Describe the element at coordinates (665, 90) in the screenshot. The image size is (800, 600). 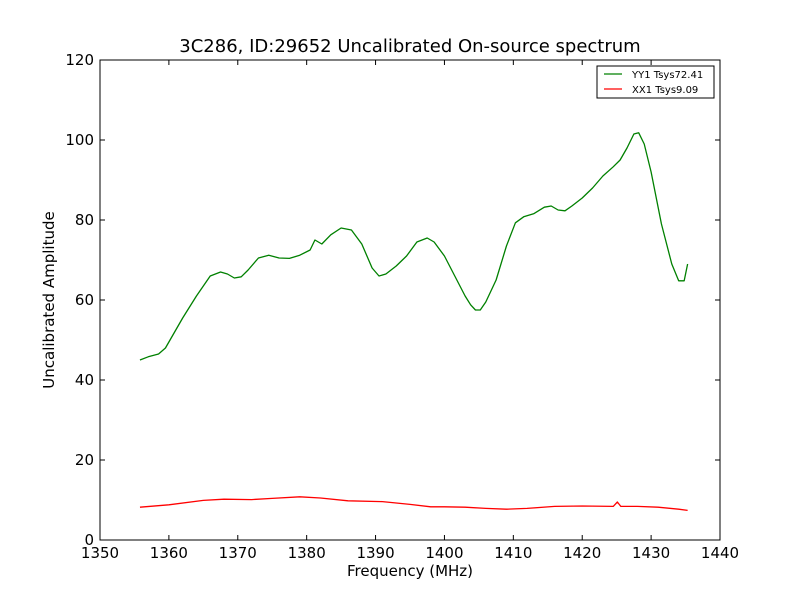
I see `legend-label-xx1: XX1 Tsys9.09` at that location.